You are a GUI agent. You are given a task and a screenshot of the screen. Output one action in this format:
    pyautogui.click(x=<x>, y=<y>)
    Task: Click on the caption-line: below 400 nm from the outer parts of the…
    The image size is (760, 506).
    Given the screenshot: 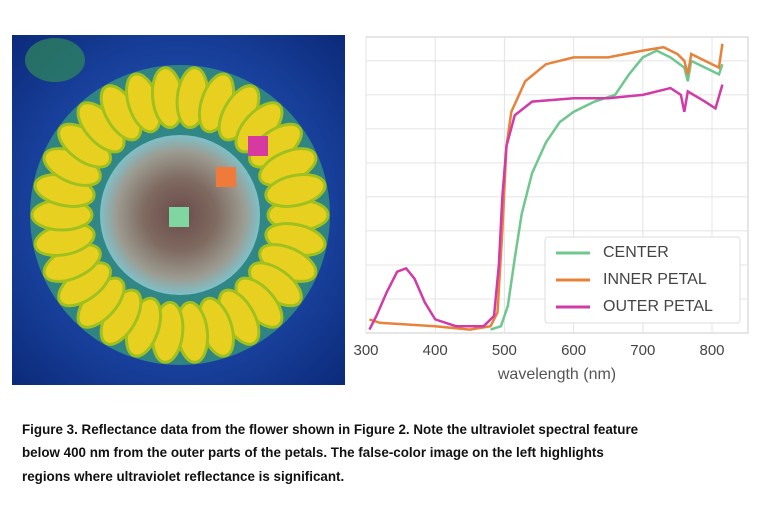 What is the action you would take?
    pyautogui.click(x=313, y=452)
    